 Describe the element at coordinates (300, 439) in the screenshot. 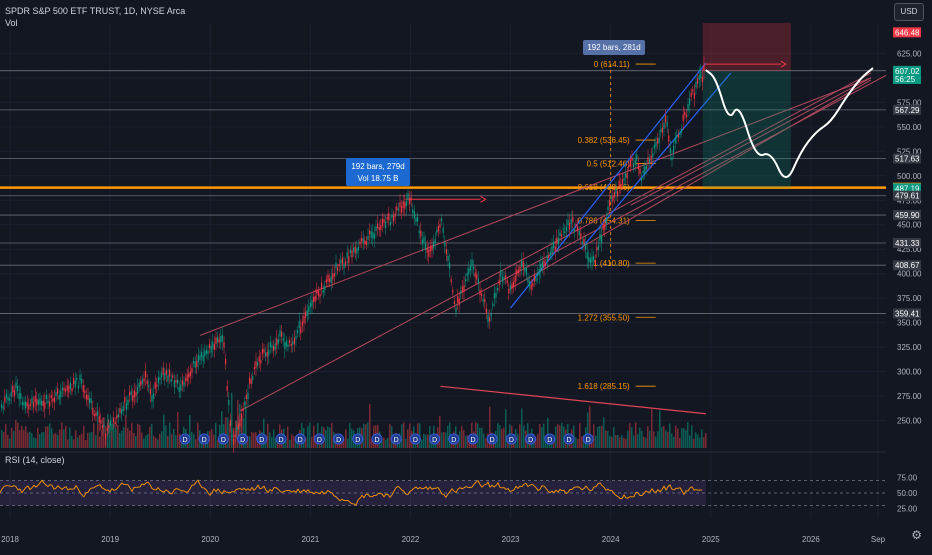

I see `dividend-icon` at that location.